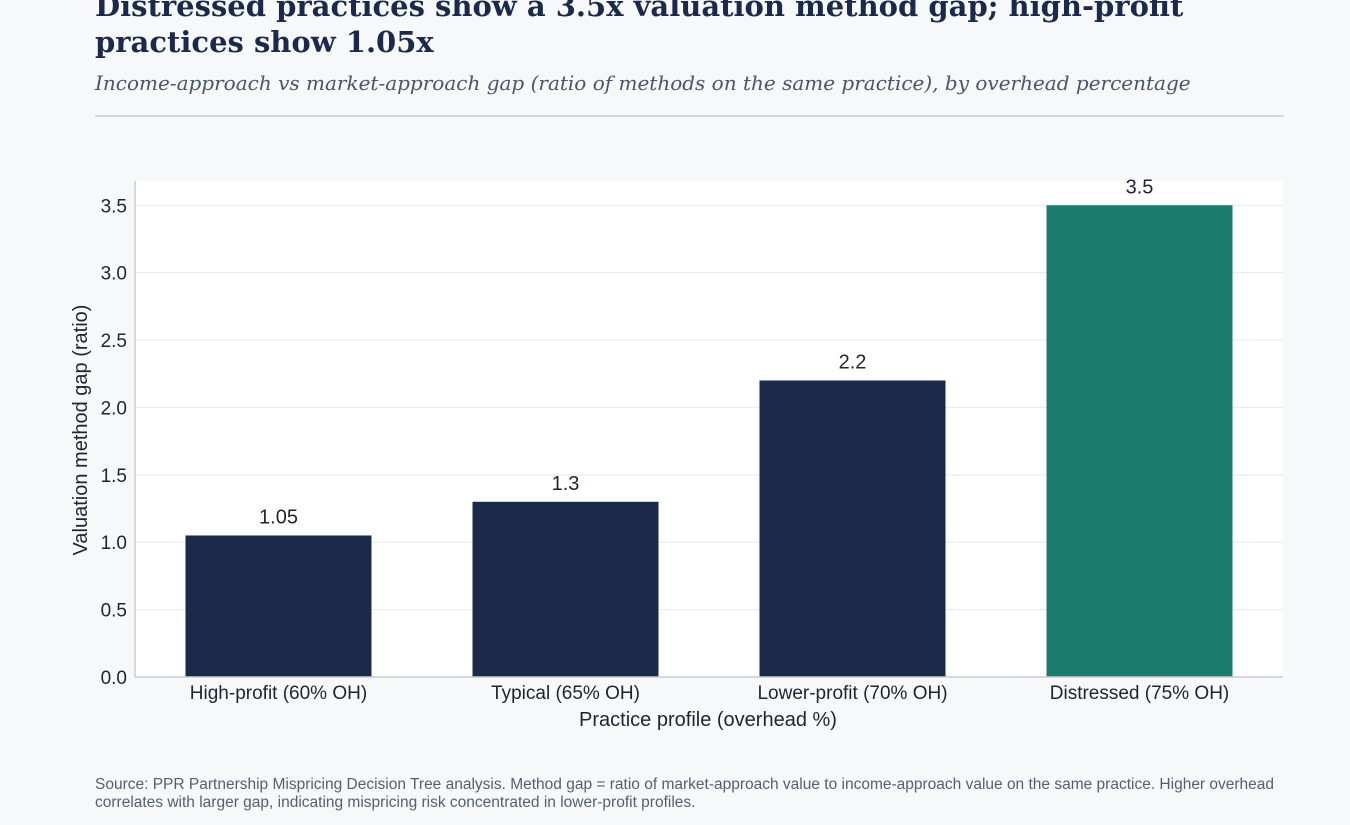 The image size is (1350, 825). What do you see at coordinates (81, 430) in the screenshot?
I see `y-axis-label: Valuation method gap (ratio)` at bounding box center [81, 430].